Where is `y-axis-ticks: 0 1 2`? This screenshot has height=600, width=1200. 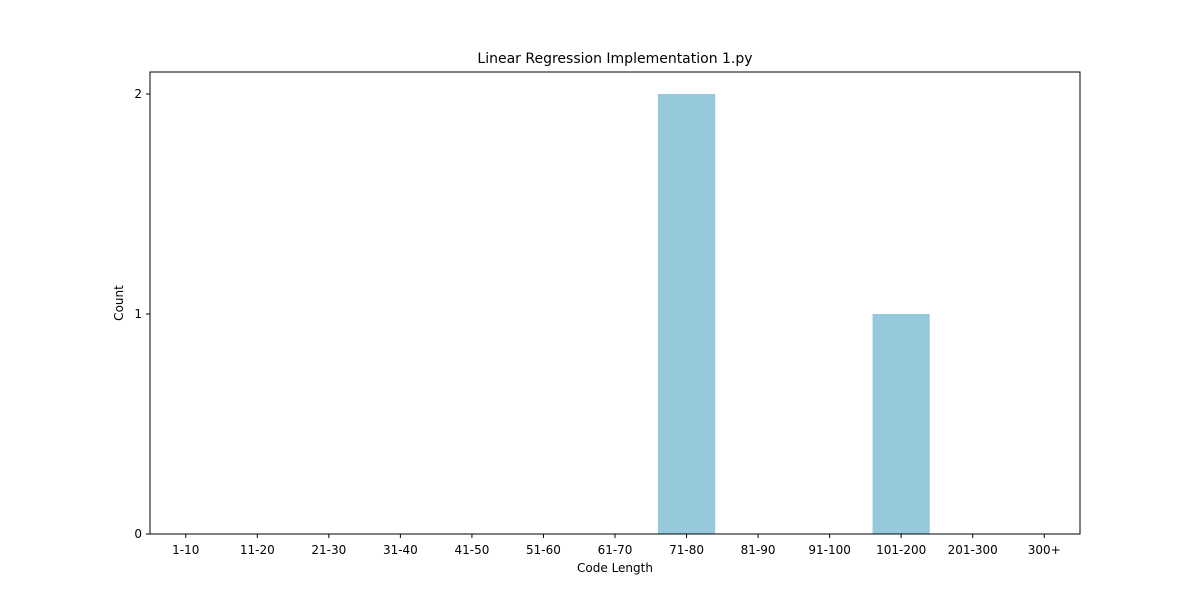 y-axis-ticks: 0 1 2 is located at coordinates (142, 314).